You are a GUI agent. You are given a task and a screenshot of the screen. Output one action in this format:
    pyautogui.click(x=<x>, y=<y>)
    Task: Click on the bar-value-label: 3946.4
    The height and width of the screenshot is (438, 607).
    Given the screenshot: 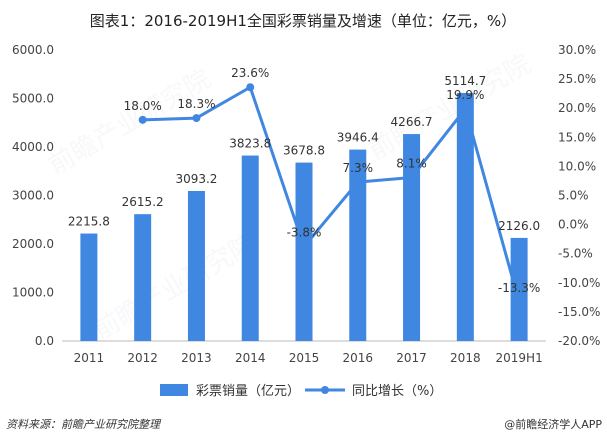 What is the action you would take?
    pyautogui.click(x=358, y=138)
    